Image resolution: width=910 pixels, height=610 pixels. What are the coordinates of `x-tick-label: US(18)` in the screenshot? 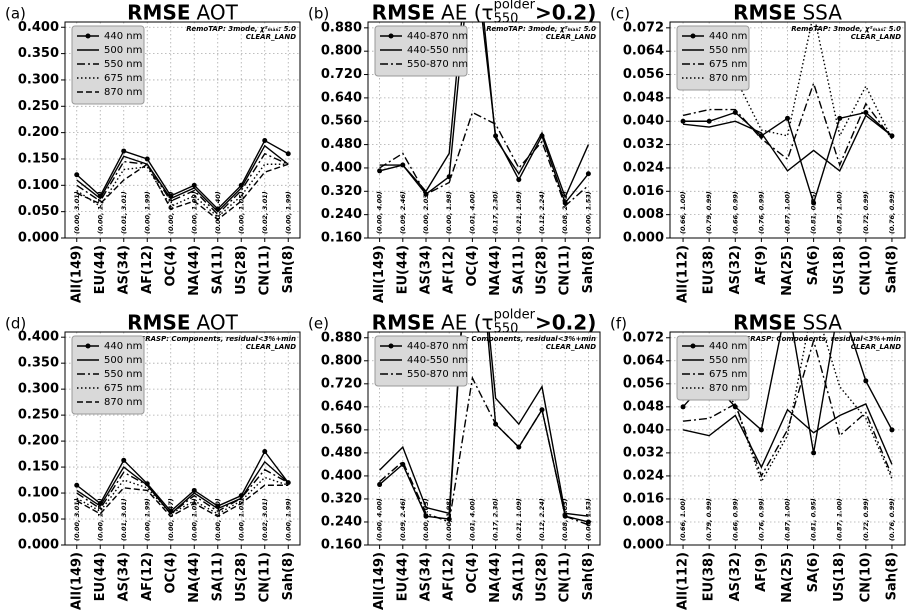 It's located at (839, 577).